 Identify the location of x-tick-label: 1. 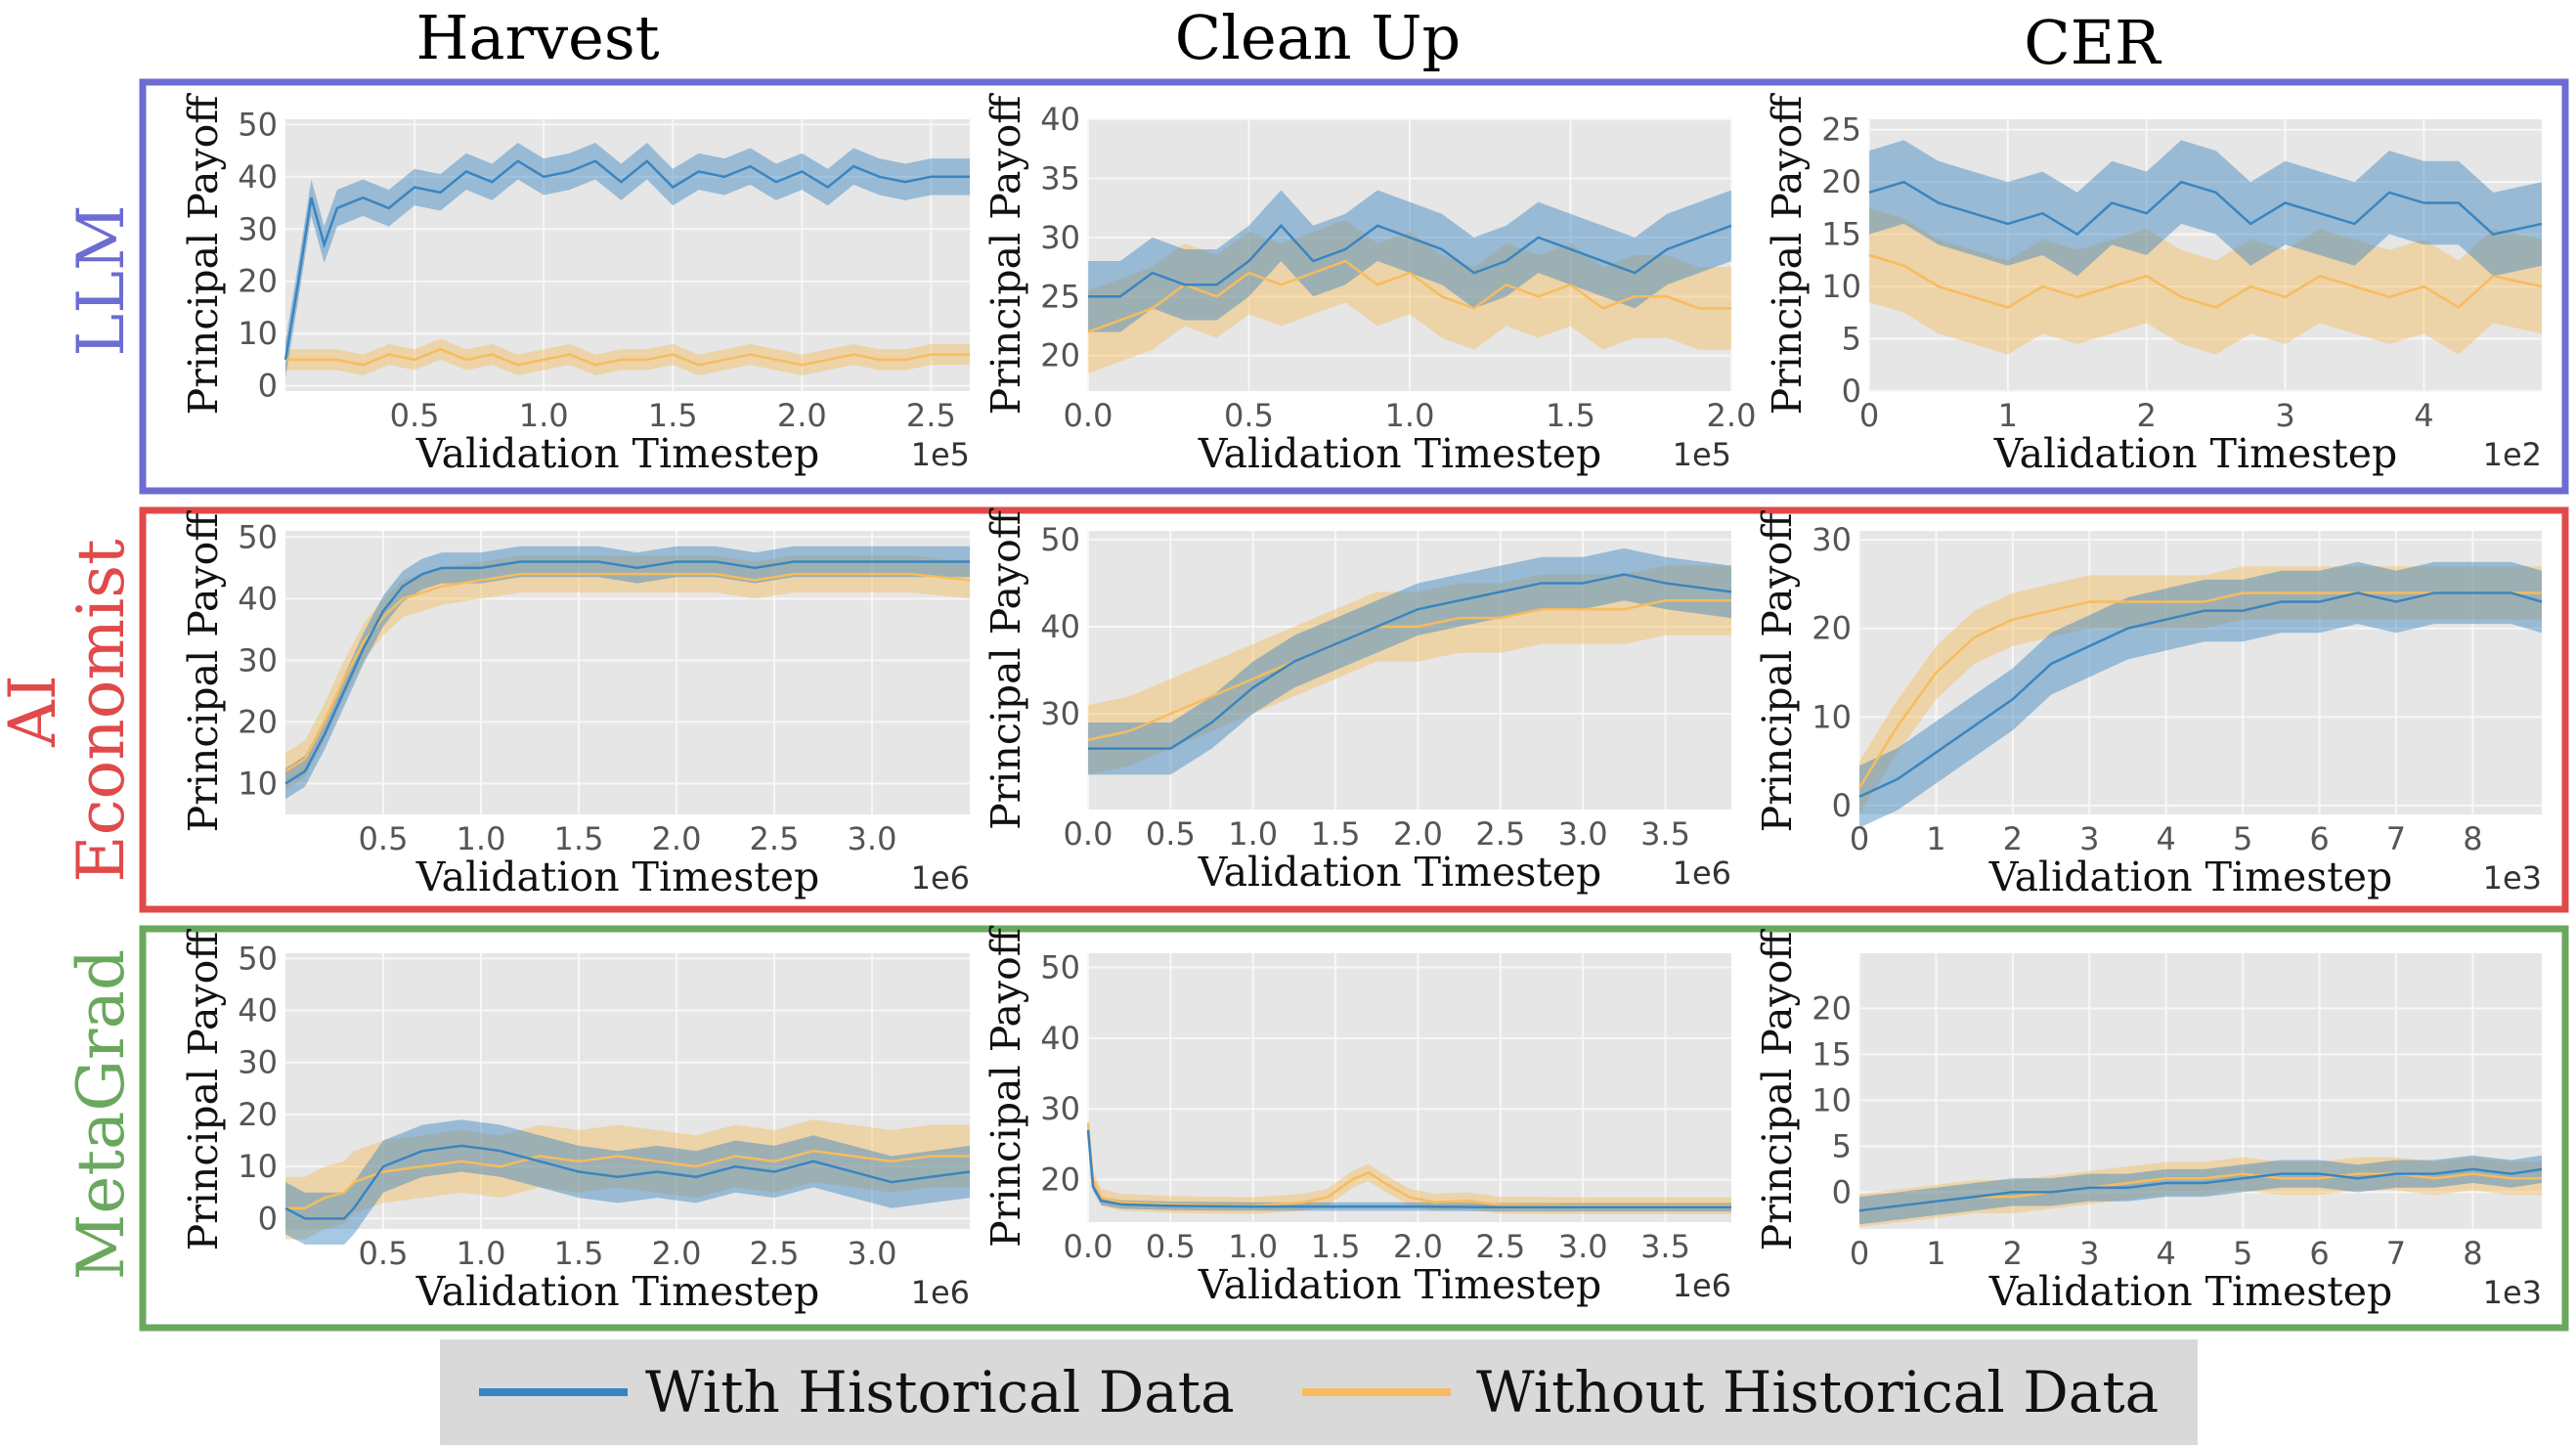
(1935, 1253).